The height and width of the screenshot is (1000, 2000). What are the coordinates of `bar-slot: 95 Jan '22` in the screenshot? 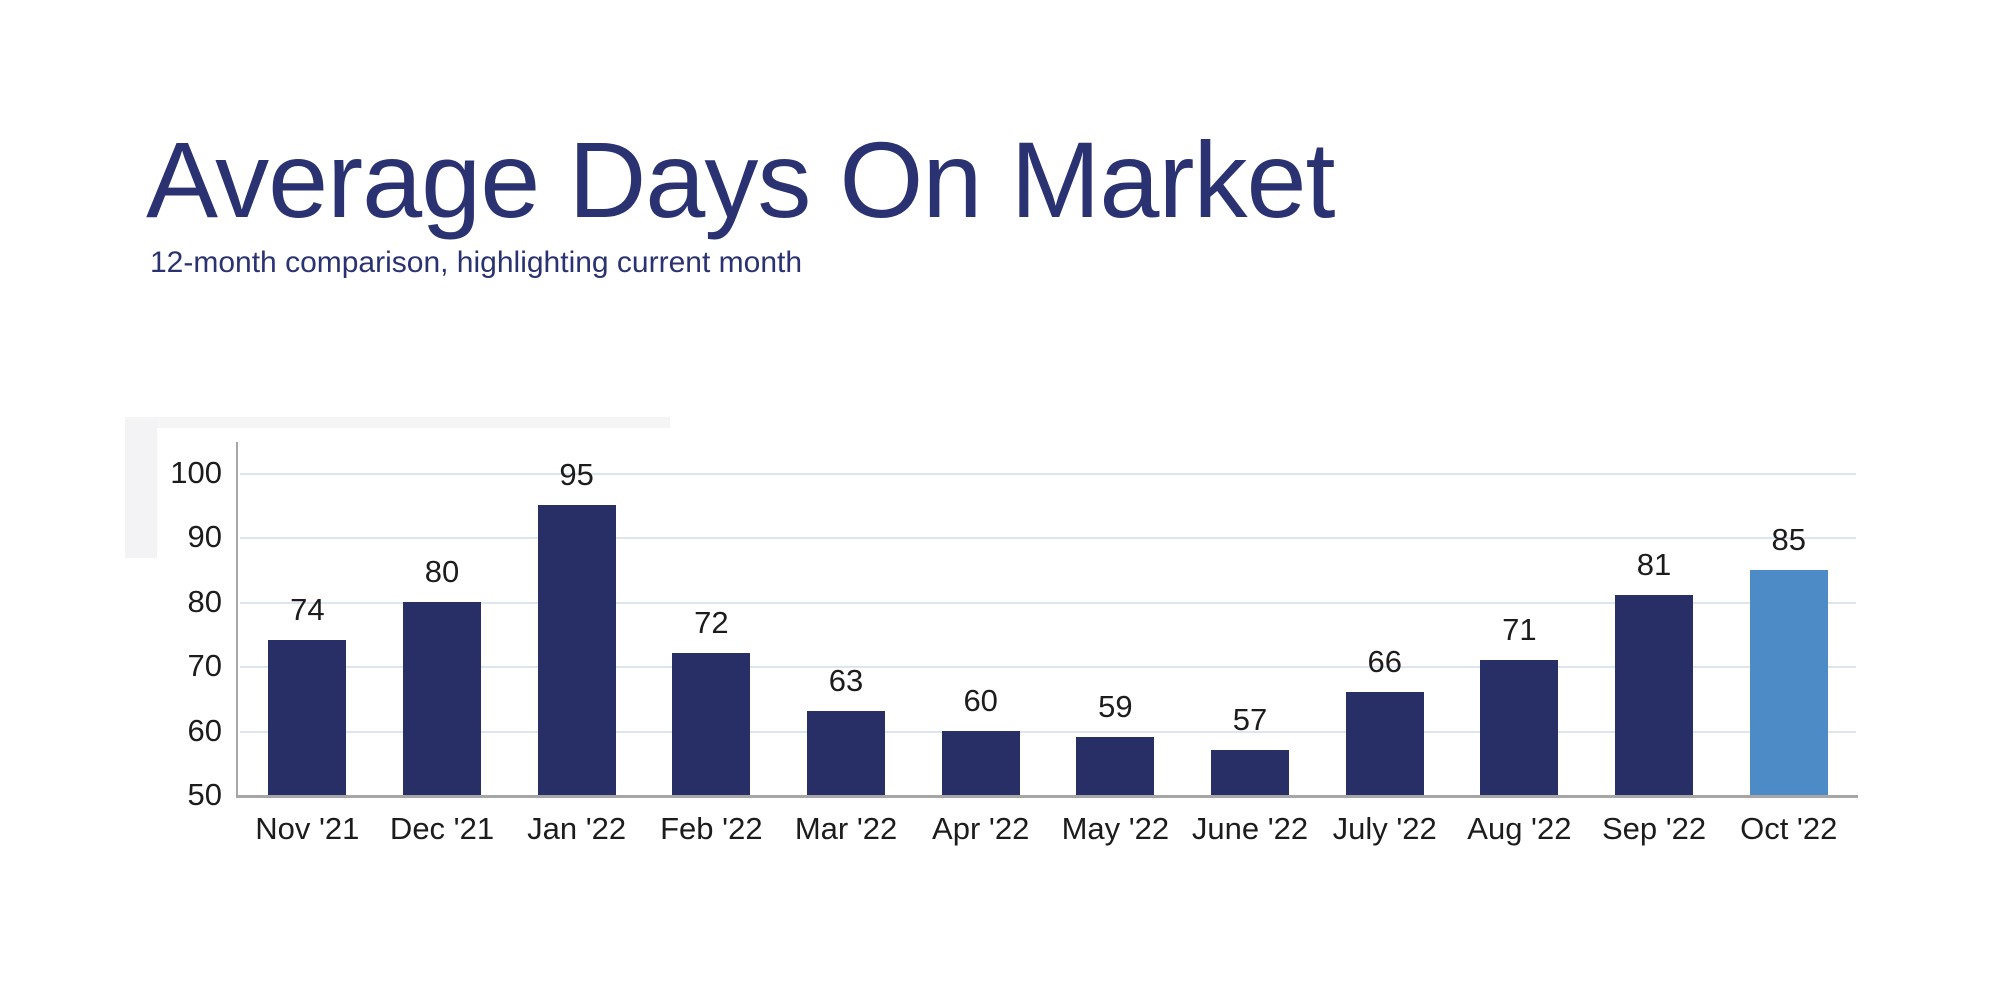 It's located at (576, 651).